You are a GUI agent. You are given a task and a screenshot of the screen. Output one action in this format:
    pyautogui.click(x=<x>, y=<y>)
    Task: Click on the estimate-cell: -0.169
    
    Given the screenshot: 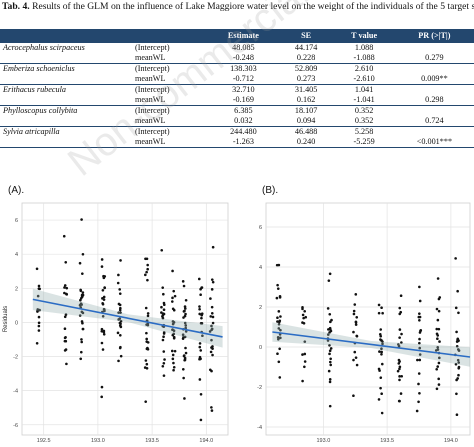 What is the action you would take?
    pyautogui.click(x=243, y=99)
    